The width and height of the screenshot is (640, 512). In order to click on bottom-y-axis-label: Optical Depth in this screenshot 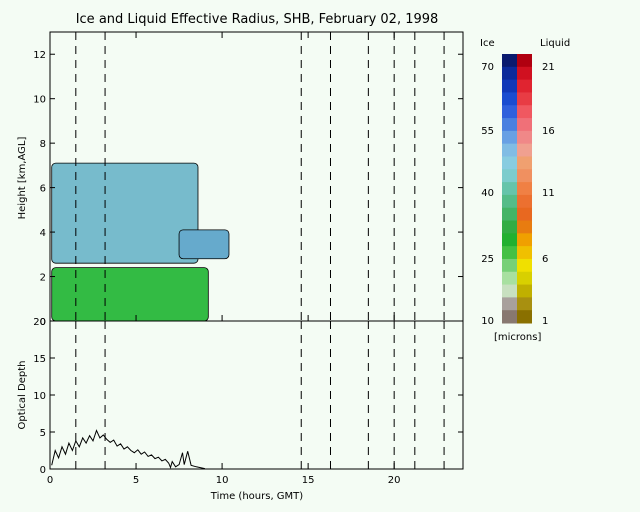, I will do `click(22, 395)`.